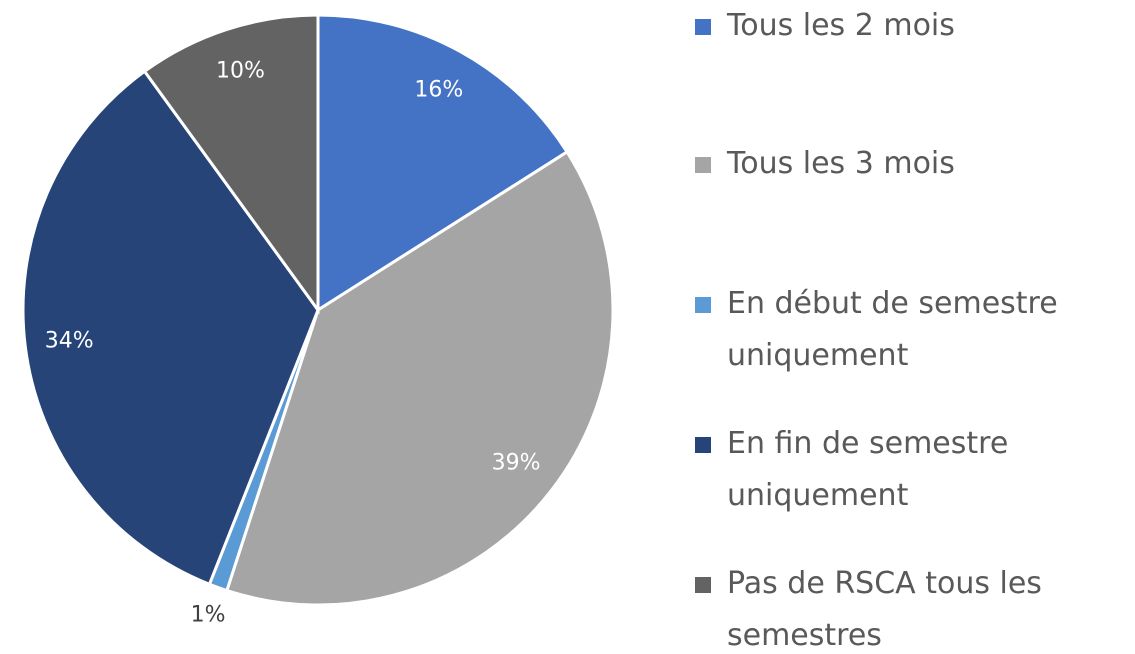 This screenshot has width=1135, height=654. What do you see at coordinates (841, 163) in the screenshot?
I see `legend-label: Tous les 3 mois` at bounding box center [841, 163].